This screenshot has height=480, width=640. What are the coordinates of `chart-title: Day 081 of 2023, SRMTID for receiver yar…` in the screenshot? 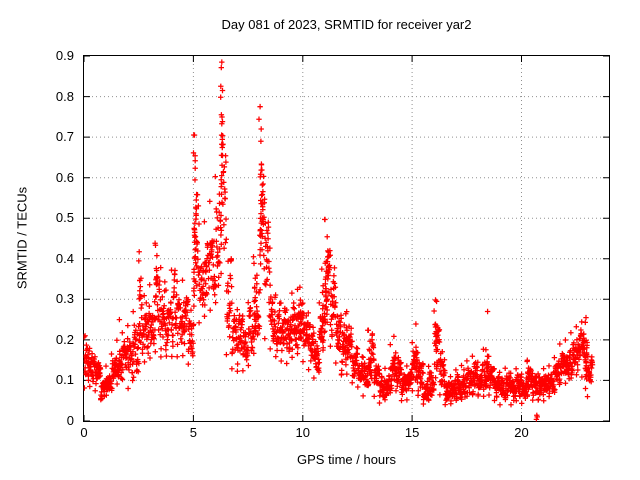 It's located at (346, 24).